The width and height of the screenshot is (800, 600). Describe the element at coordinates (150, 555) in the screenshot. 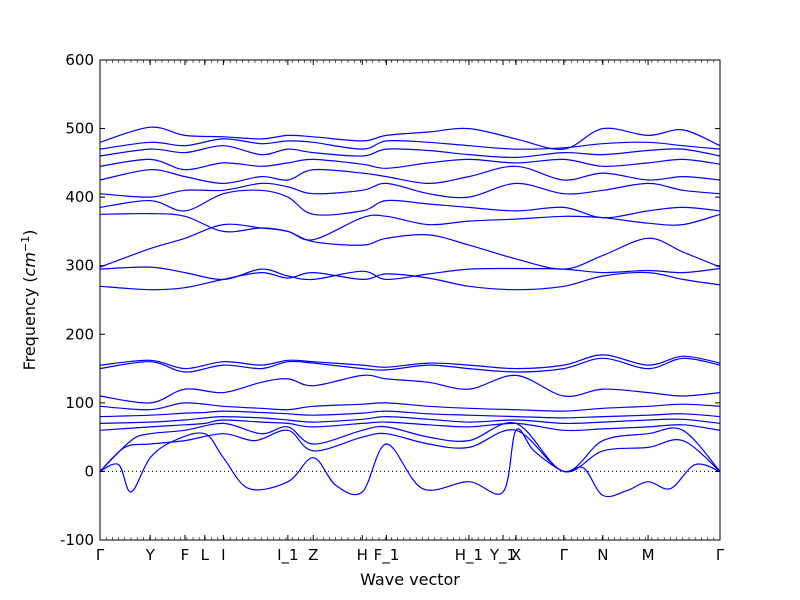

I see `x-tick-label: Y` at that location.